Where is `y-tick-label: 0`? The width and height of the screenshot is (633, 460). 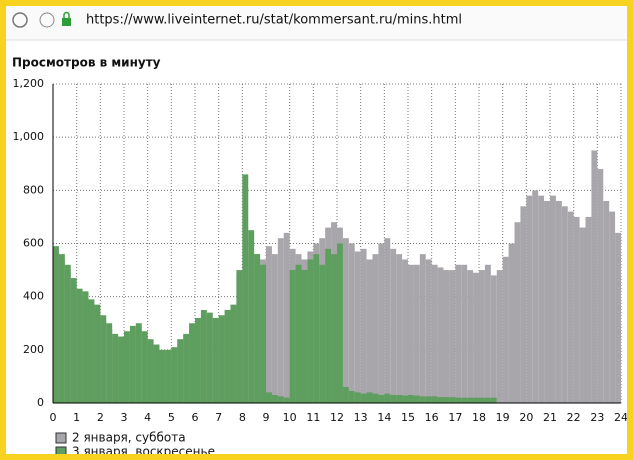
y-tick-label: 0 is located at coordinates (40, 402).